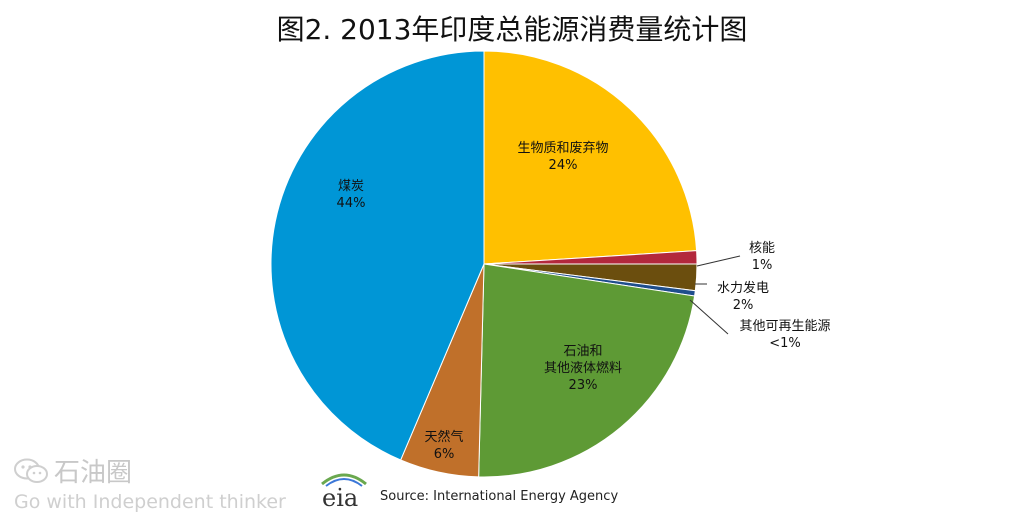 The width and height of the screenshot is (1024, 513). What do you see at coordinates (340, 497) in the screenshot?
I see `eia-logo-text: eia` at bounding box center [340, 497].